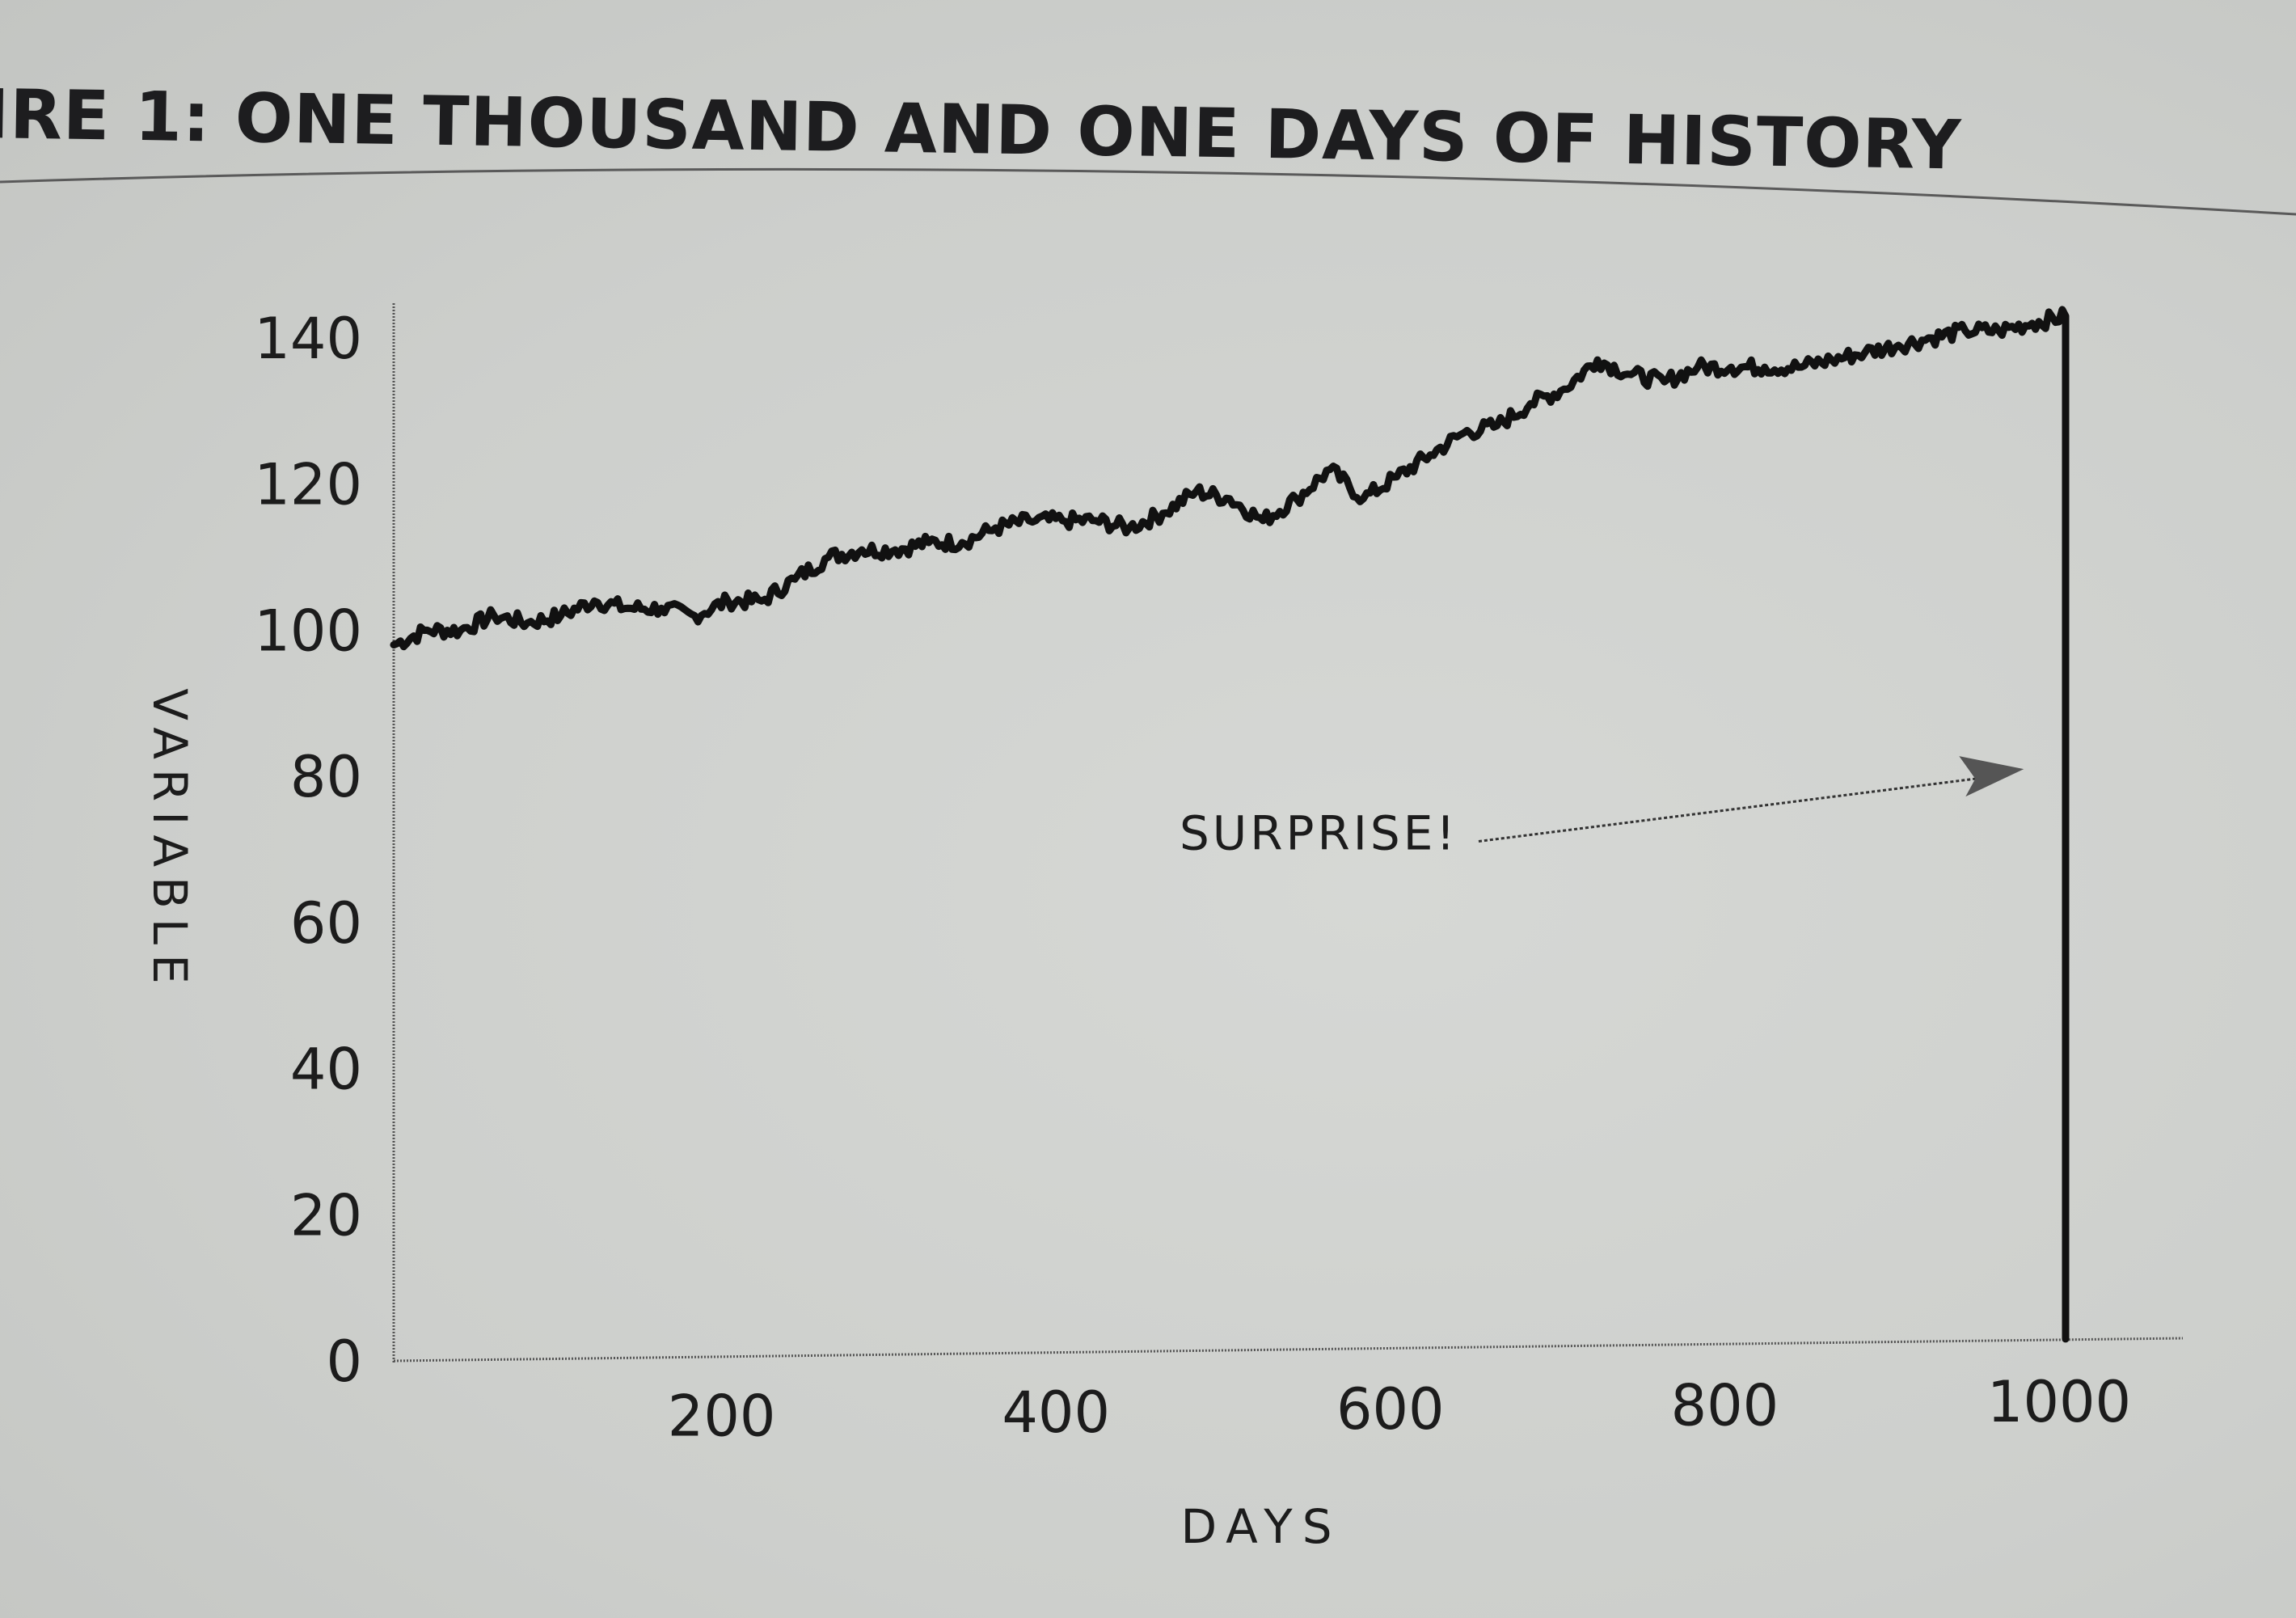 This screenshot has width=2296, height=1618. What do you see at coordinates (326, 923) in the screenshot?
I see `y-tick-label: 60` at bounding box center [326, 923].